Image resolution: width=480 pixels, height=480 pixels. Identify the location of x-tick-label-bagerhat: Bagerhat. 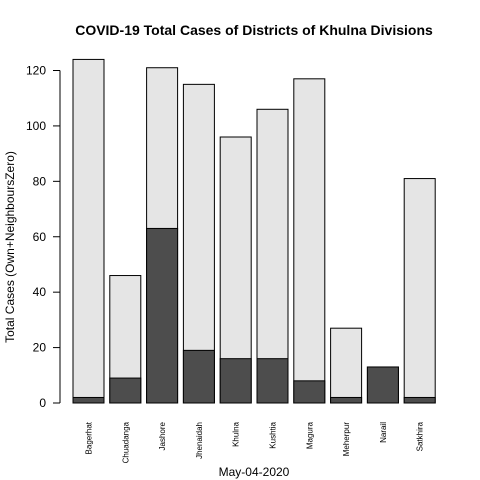
(89, 437).